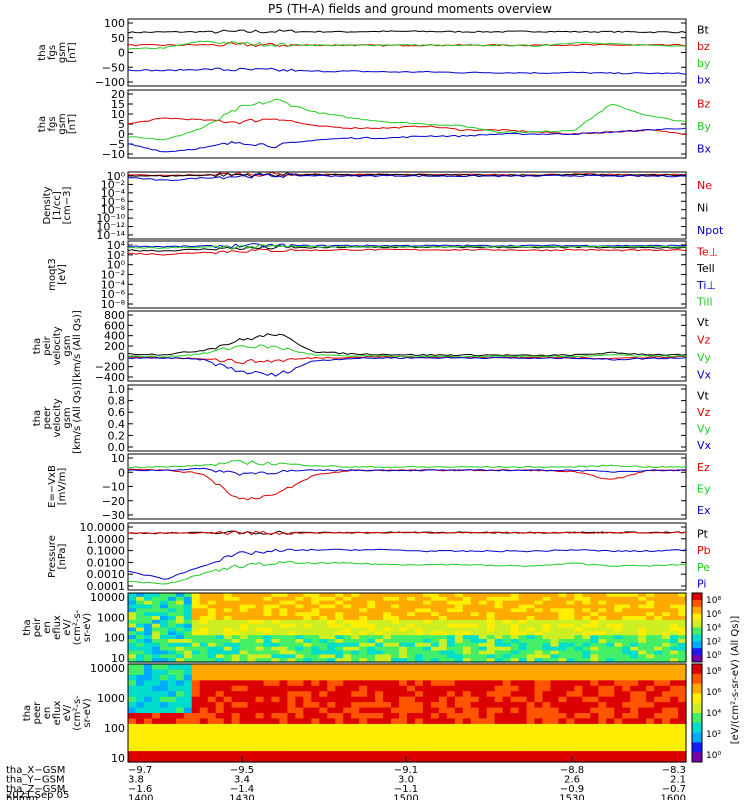 The width and height of the screenshot is (750, 804). What do you see at coordinates (113, 275) in the screenshot?
I see `y-tick-label: 10⁻²` at bounding box center [113, 275].